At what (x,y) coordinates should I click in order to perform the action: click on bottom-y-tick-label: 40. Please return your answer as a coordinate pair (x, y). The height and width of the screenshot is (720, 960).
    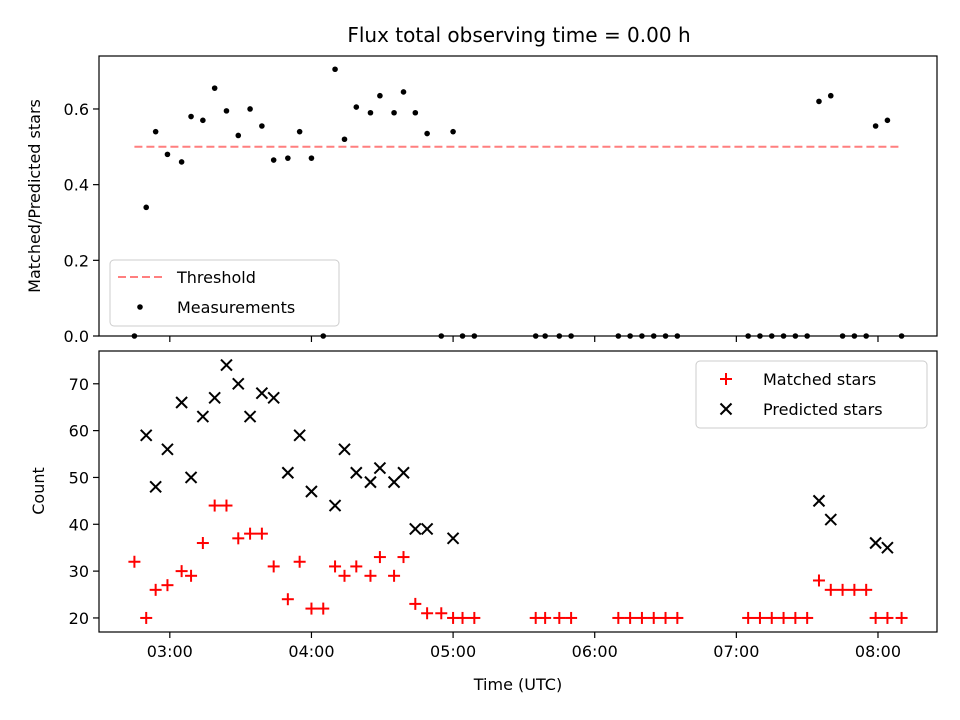
    Looking at the image, I should click on (79, 524).